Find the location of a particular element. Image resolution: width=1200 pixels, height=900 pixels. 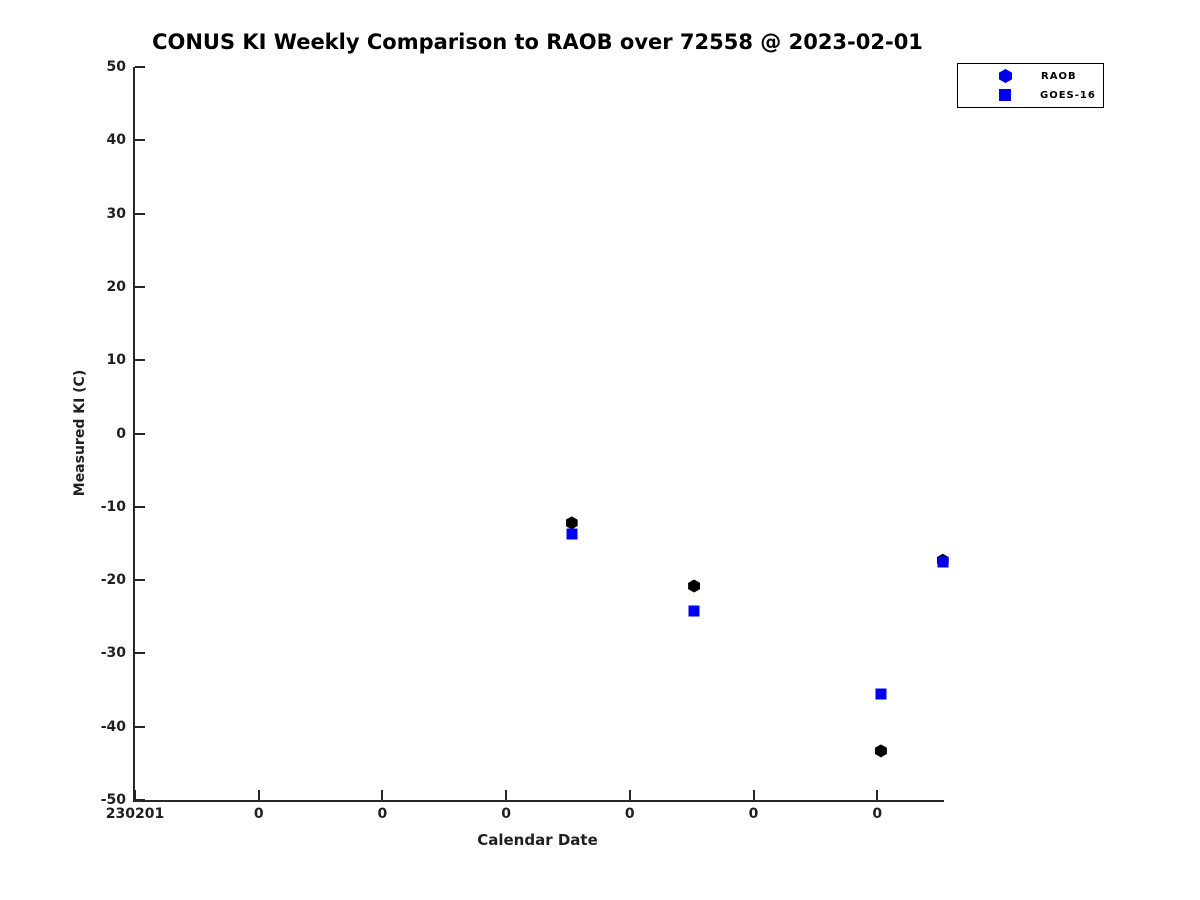

y-tick-label: 50 is located at coordinates (116, 67).